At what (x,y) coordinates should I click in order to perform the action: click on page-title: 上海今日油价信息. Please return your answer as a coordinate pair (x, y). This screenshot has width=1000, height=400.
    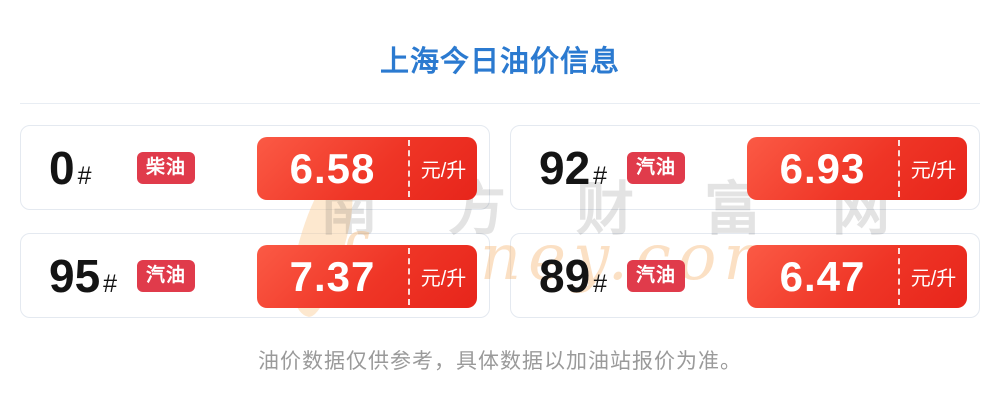
    Looking at the image, I should click on (499, 61).